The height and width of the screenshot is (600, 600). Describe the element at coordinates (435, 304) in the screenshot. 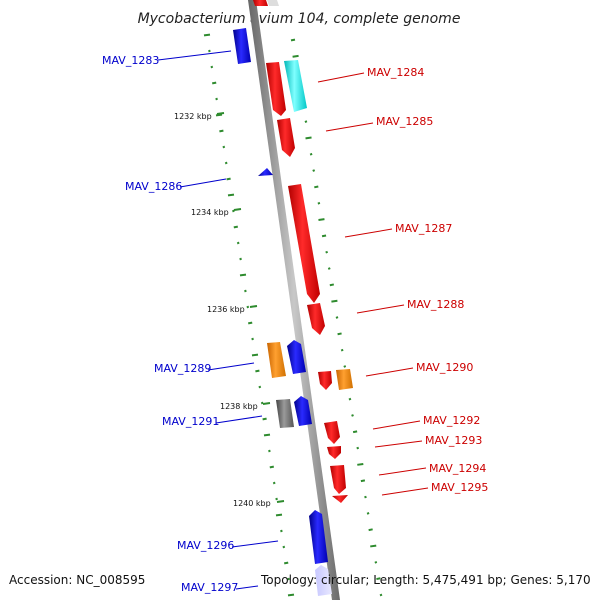

I see `gene-label-mav-1288: MAV_1288` at that location.